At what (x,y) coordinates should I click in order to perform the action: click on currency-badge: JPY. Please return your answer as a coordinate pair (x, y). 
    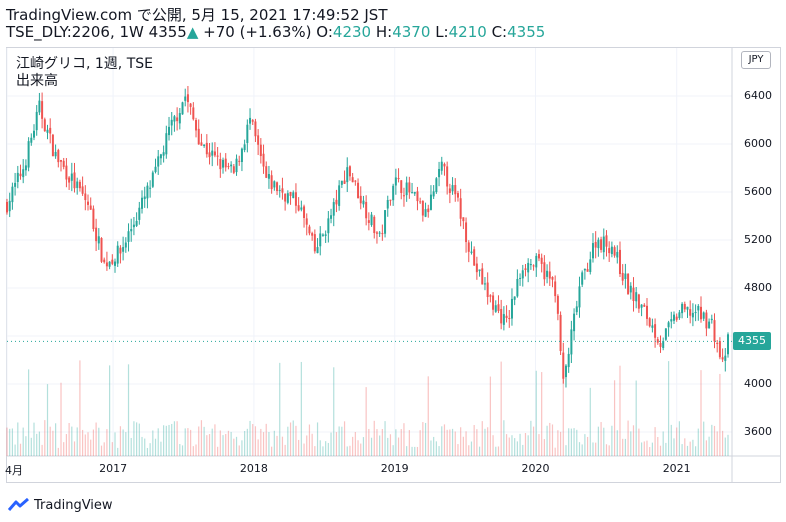
    Looking at the image, I should click on (756, 60).